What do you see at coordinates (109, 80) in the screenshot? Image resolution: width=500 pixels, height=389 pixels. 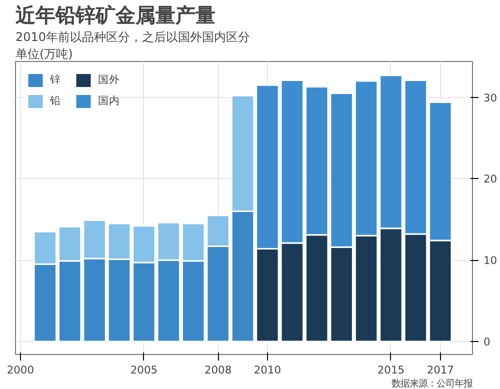 I see `legend-label: 国外` at bounding box center [109, 80].